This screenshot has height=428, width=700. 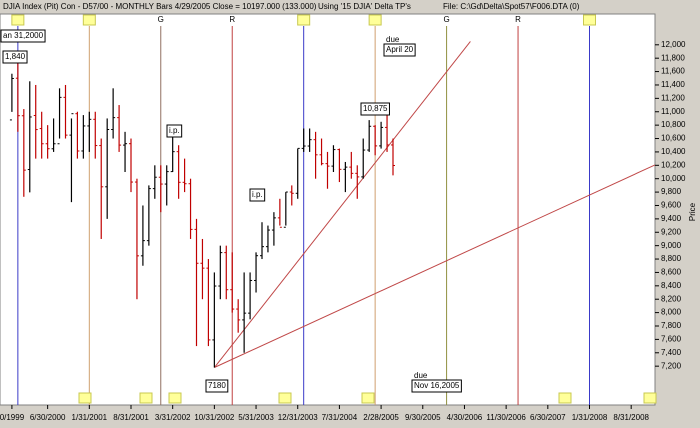 What do you see at coordinates (671, 352) in the screenshot?
I see `y-tick-label: 7,400` at bounding box center [671, 352].